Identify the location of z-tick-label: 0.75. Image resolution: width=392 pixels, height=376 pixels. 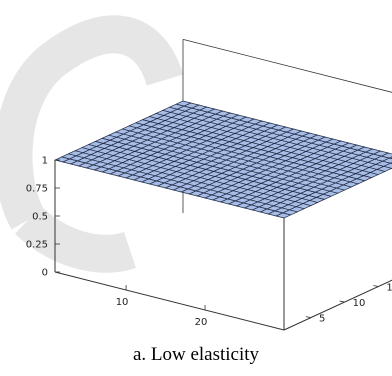
(37, 189).